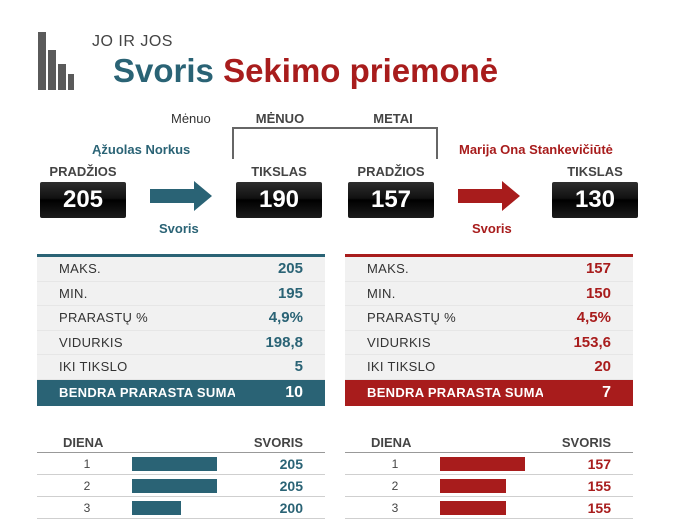 This screenshot has height=520, width=675. I want to click on stat-value: 4,9%, so click(285, 318).